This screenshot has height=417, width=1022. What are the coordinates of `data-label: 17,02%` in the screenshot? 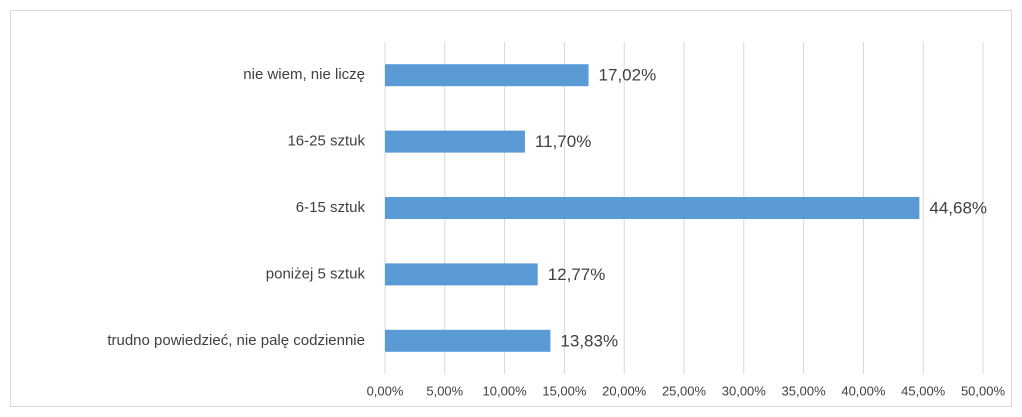 It's located at (628, 75).